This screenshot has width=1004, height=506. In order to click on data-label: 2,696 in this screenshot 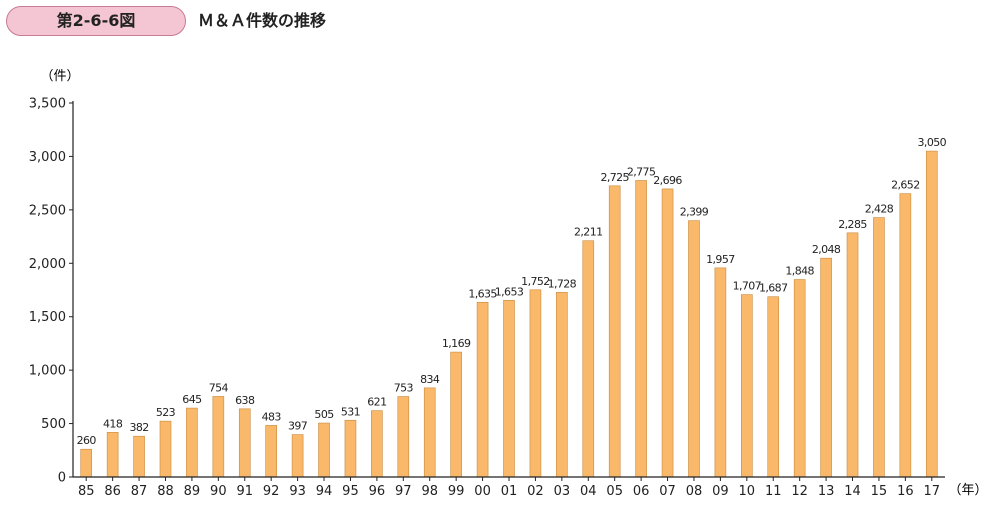, I will do `click(667, 180)`.